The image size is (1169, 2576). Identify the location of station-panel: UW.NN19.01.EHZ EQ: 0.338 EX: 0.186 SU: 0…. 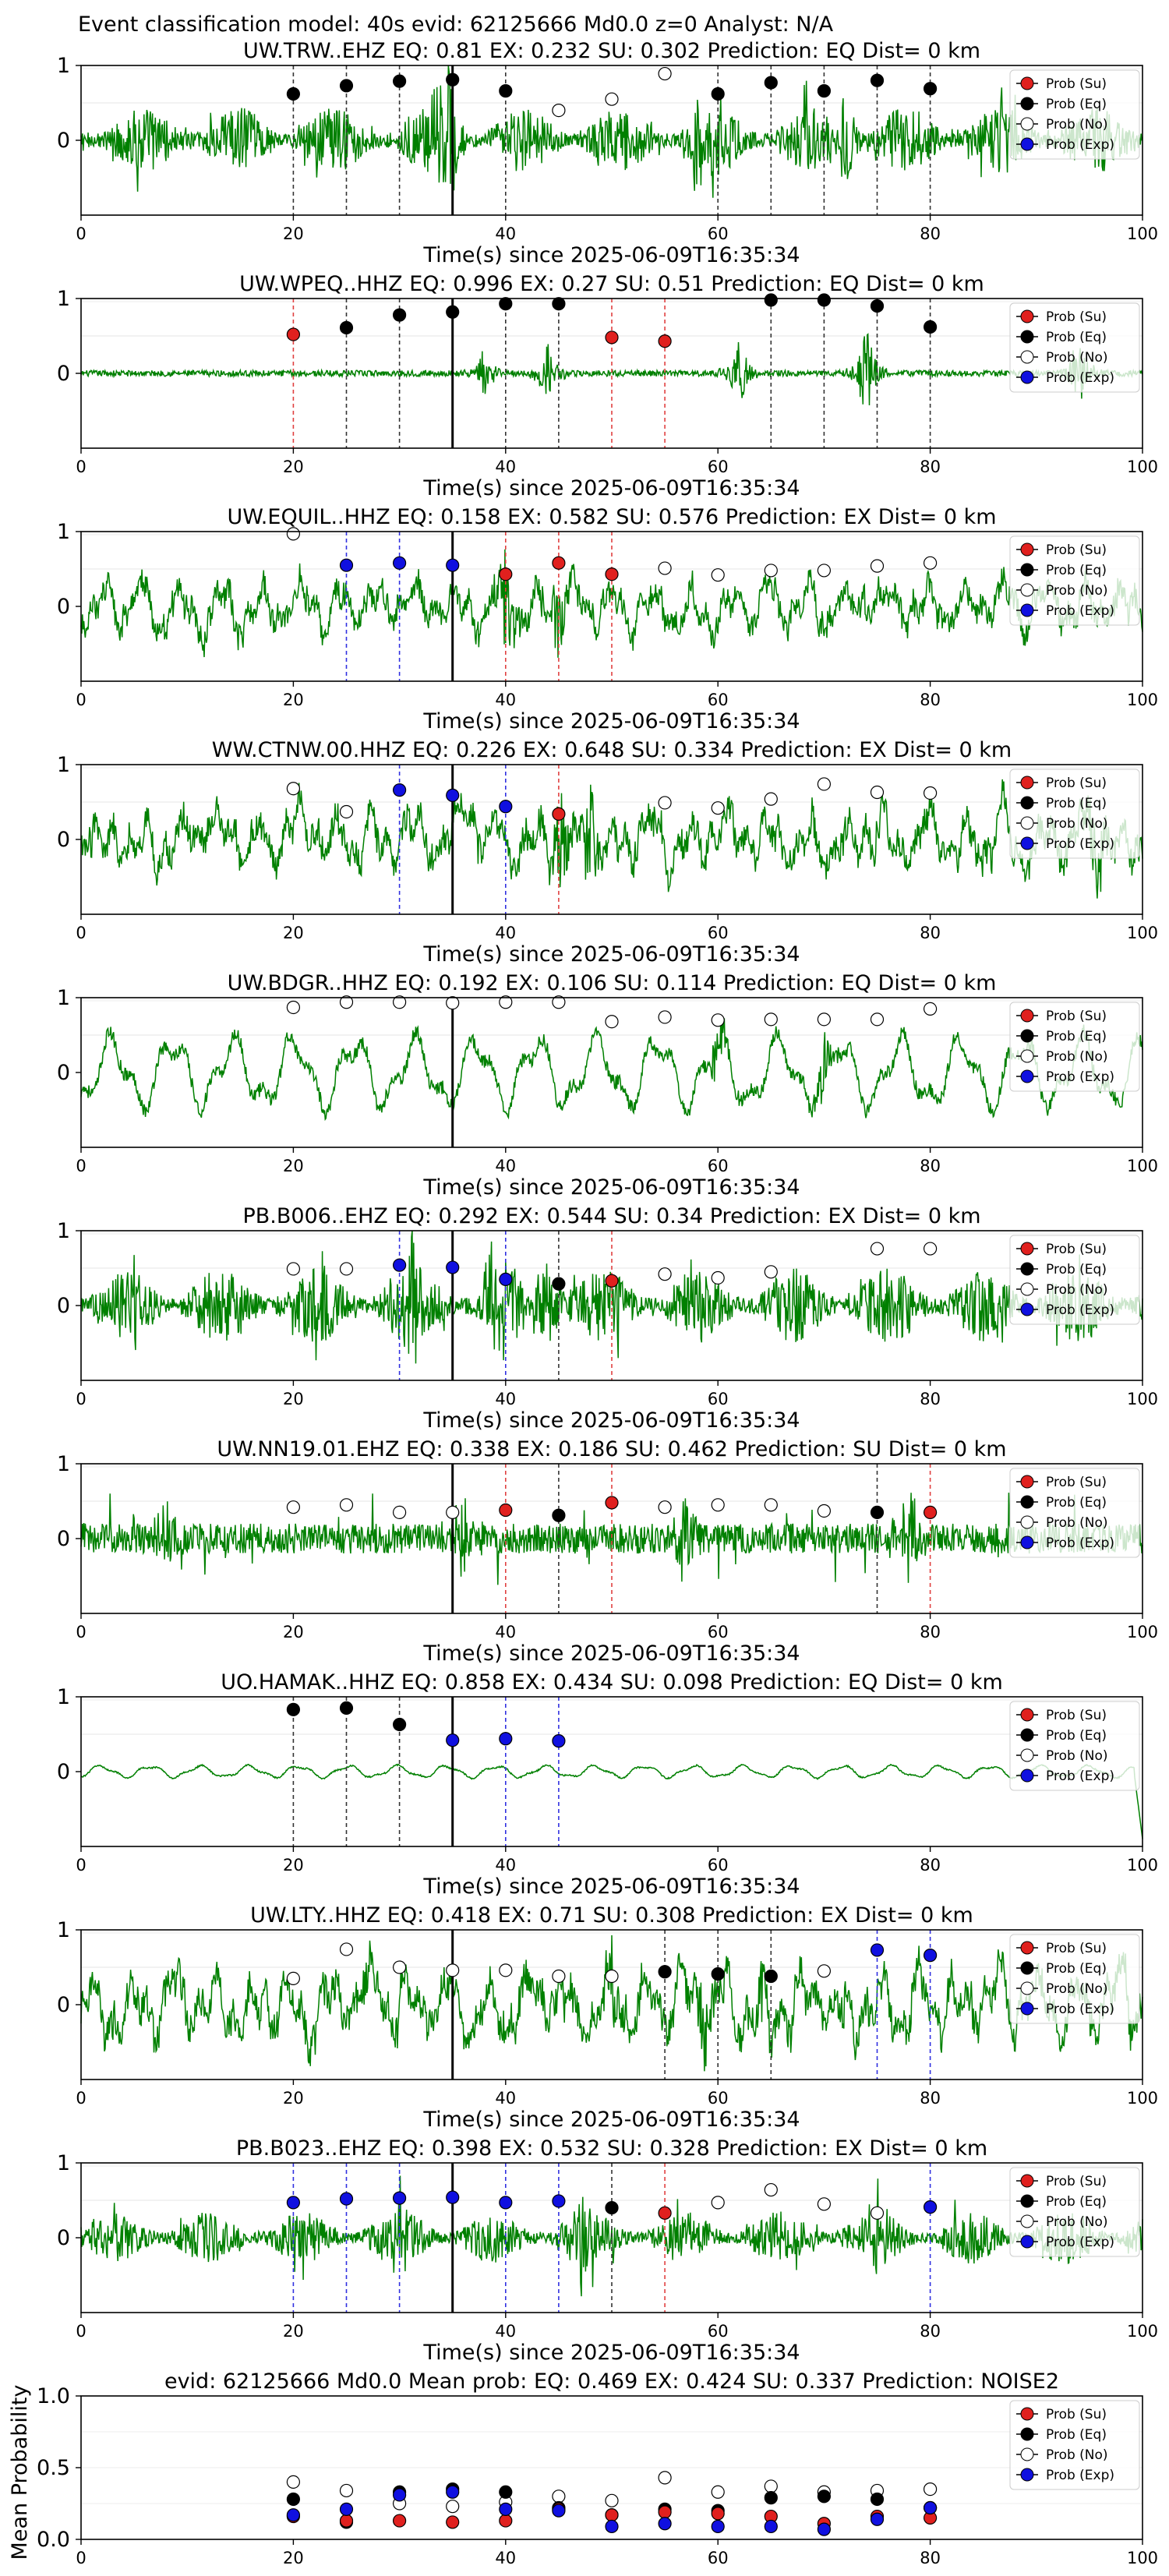
(607, 1551).